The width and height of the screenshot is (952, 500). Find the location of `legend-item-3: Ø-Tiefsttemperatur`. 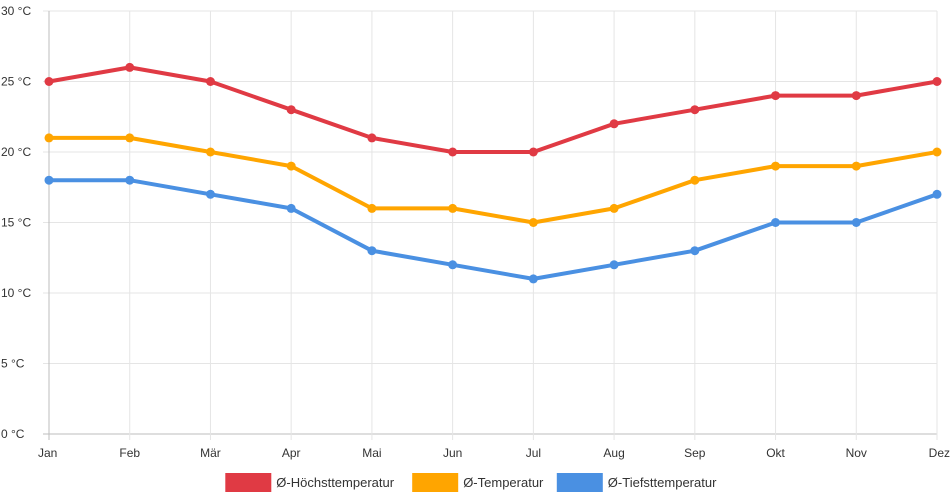

legend-item-3: Ø-Tiefsttemperatur is located at coordinates (636, 482).